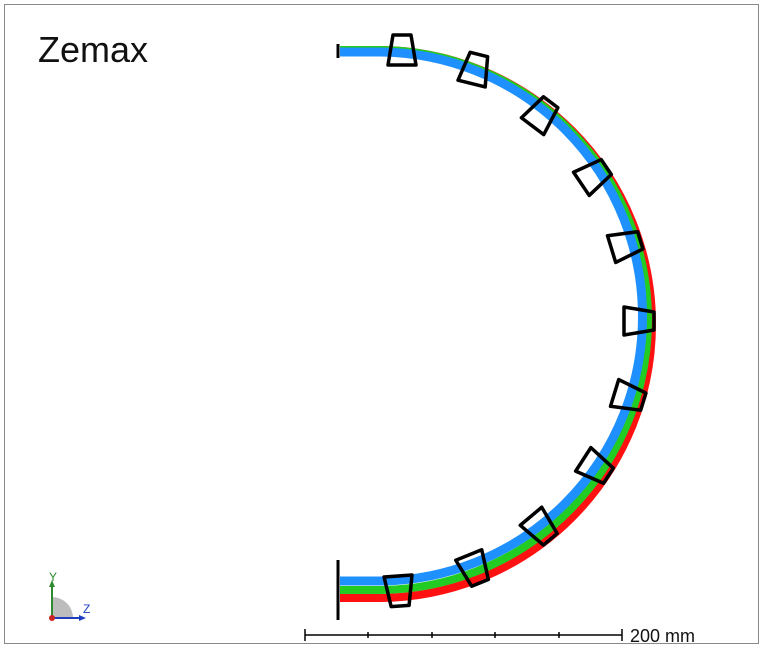 The image size is (763, 648). What do you see at coordinates (663, 636) in the screenshot?
I see `scale-bar-label: 200 mm` at bounding box center [663, 636].